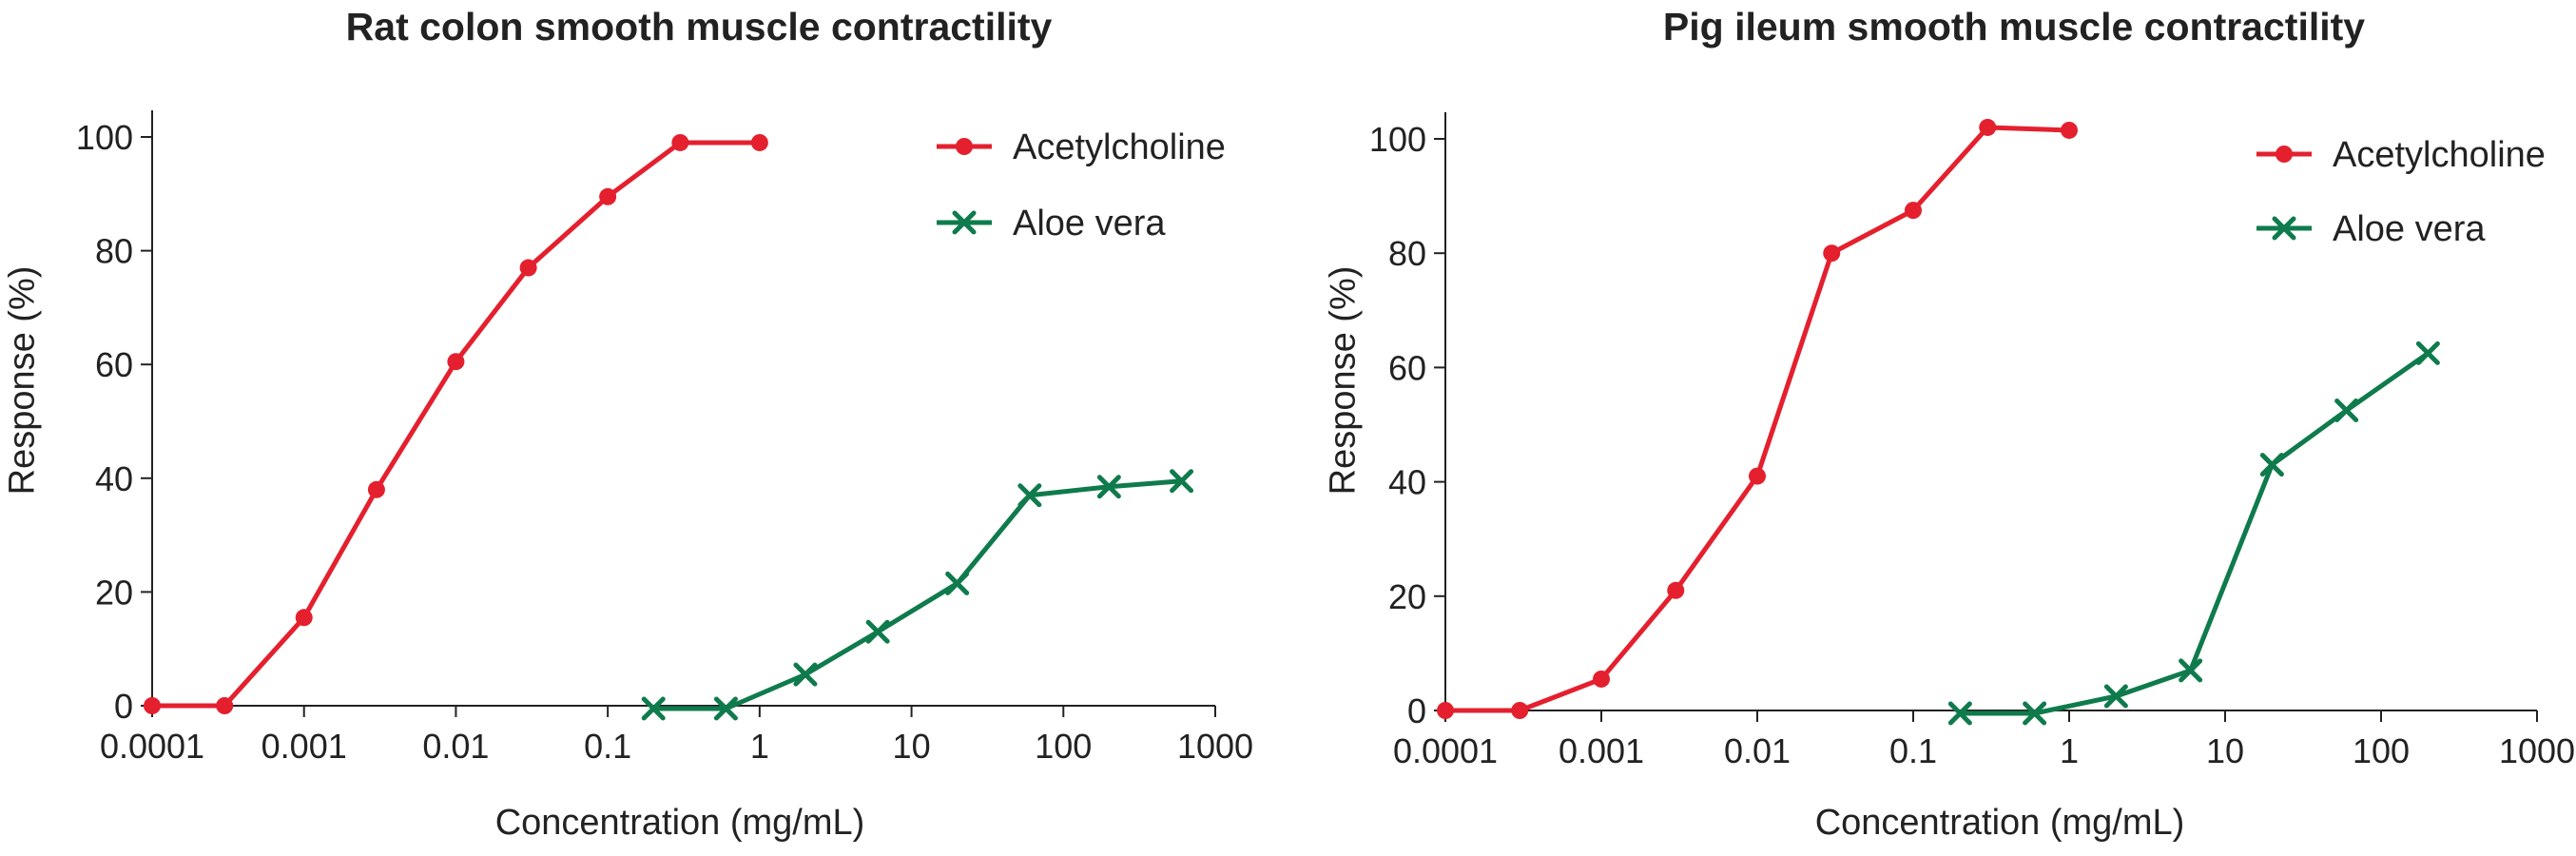 The image size is (2576, 856). I want to click on chart-title: Pig ileum smooth muscle contractility, so click(2014, 27).